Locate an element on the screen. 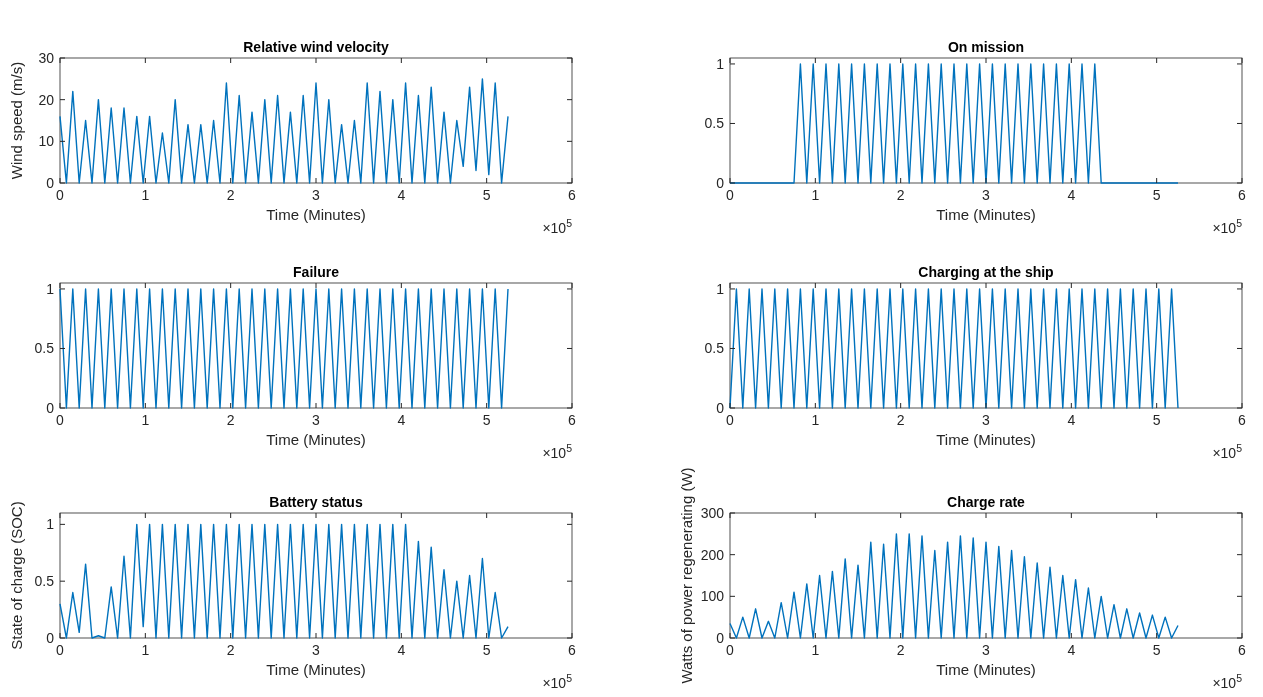 Image resolution: width=1263 pixels, height=697 pixels. y-tick-label: 30 is located at coordinates (46, 58).